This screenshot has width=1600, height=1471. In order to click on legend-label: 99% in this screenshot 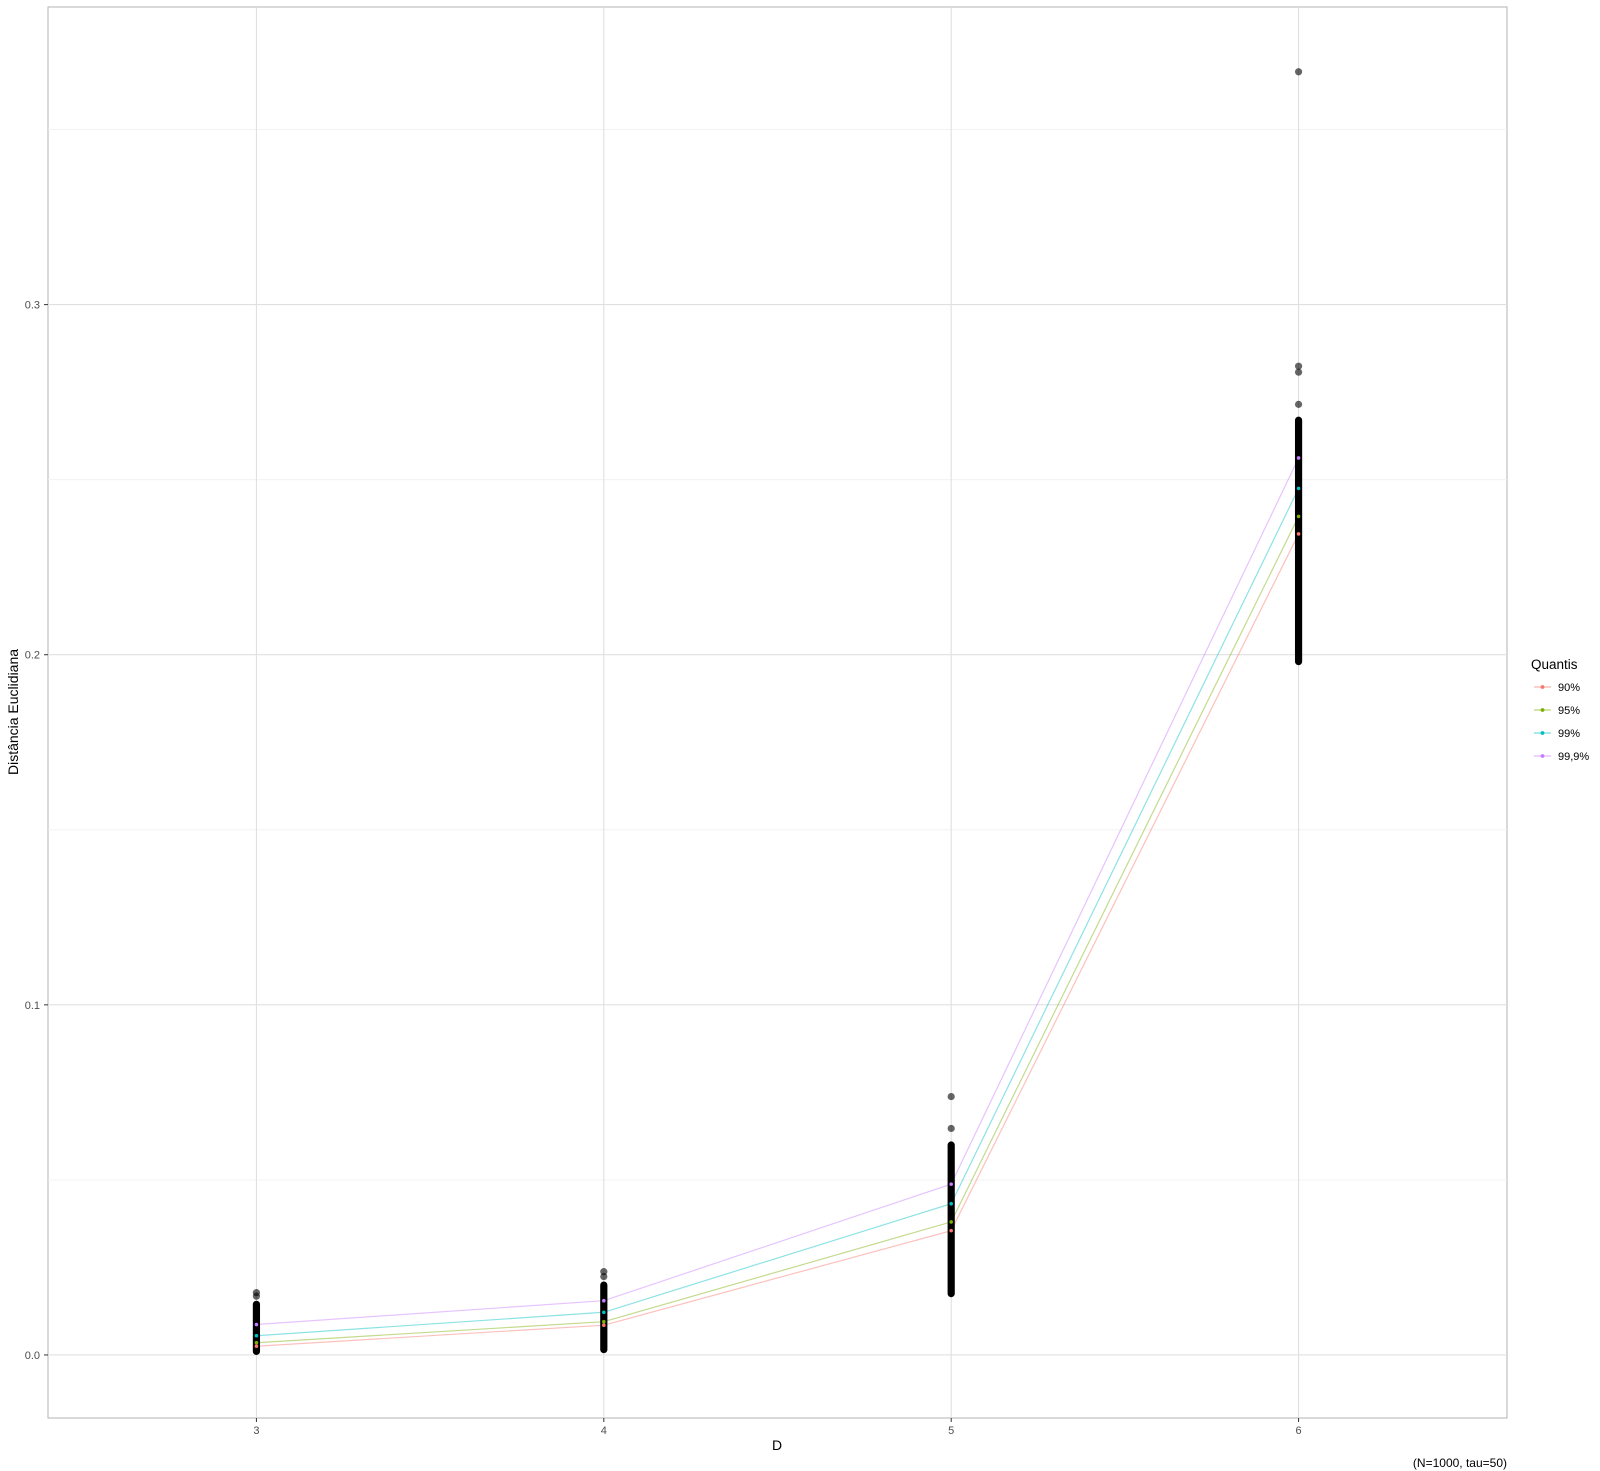, I will do `click(1569, 734)`.